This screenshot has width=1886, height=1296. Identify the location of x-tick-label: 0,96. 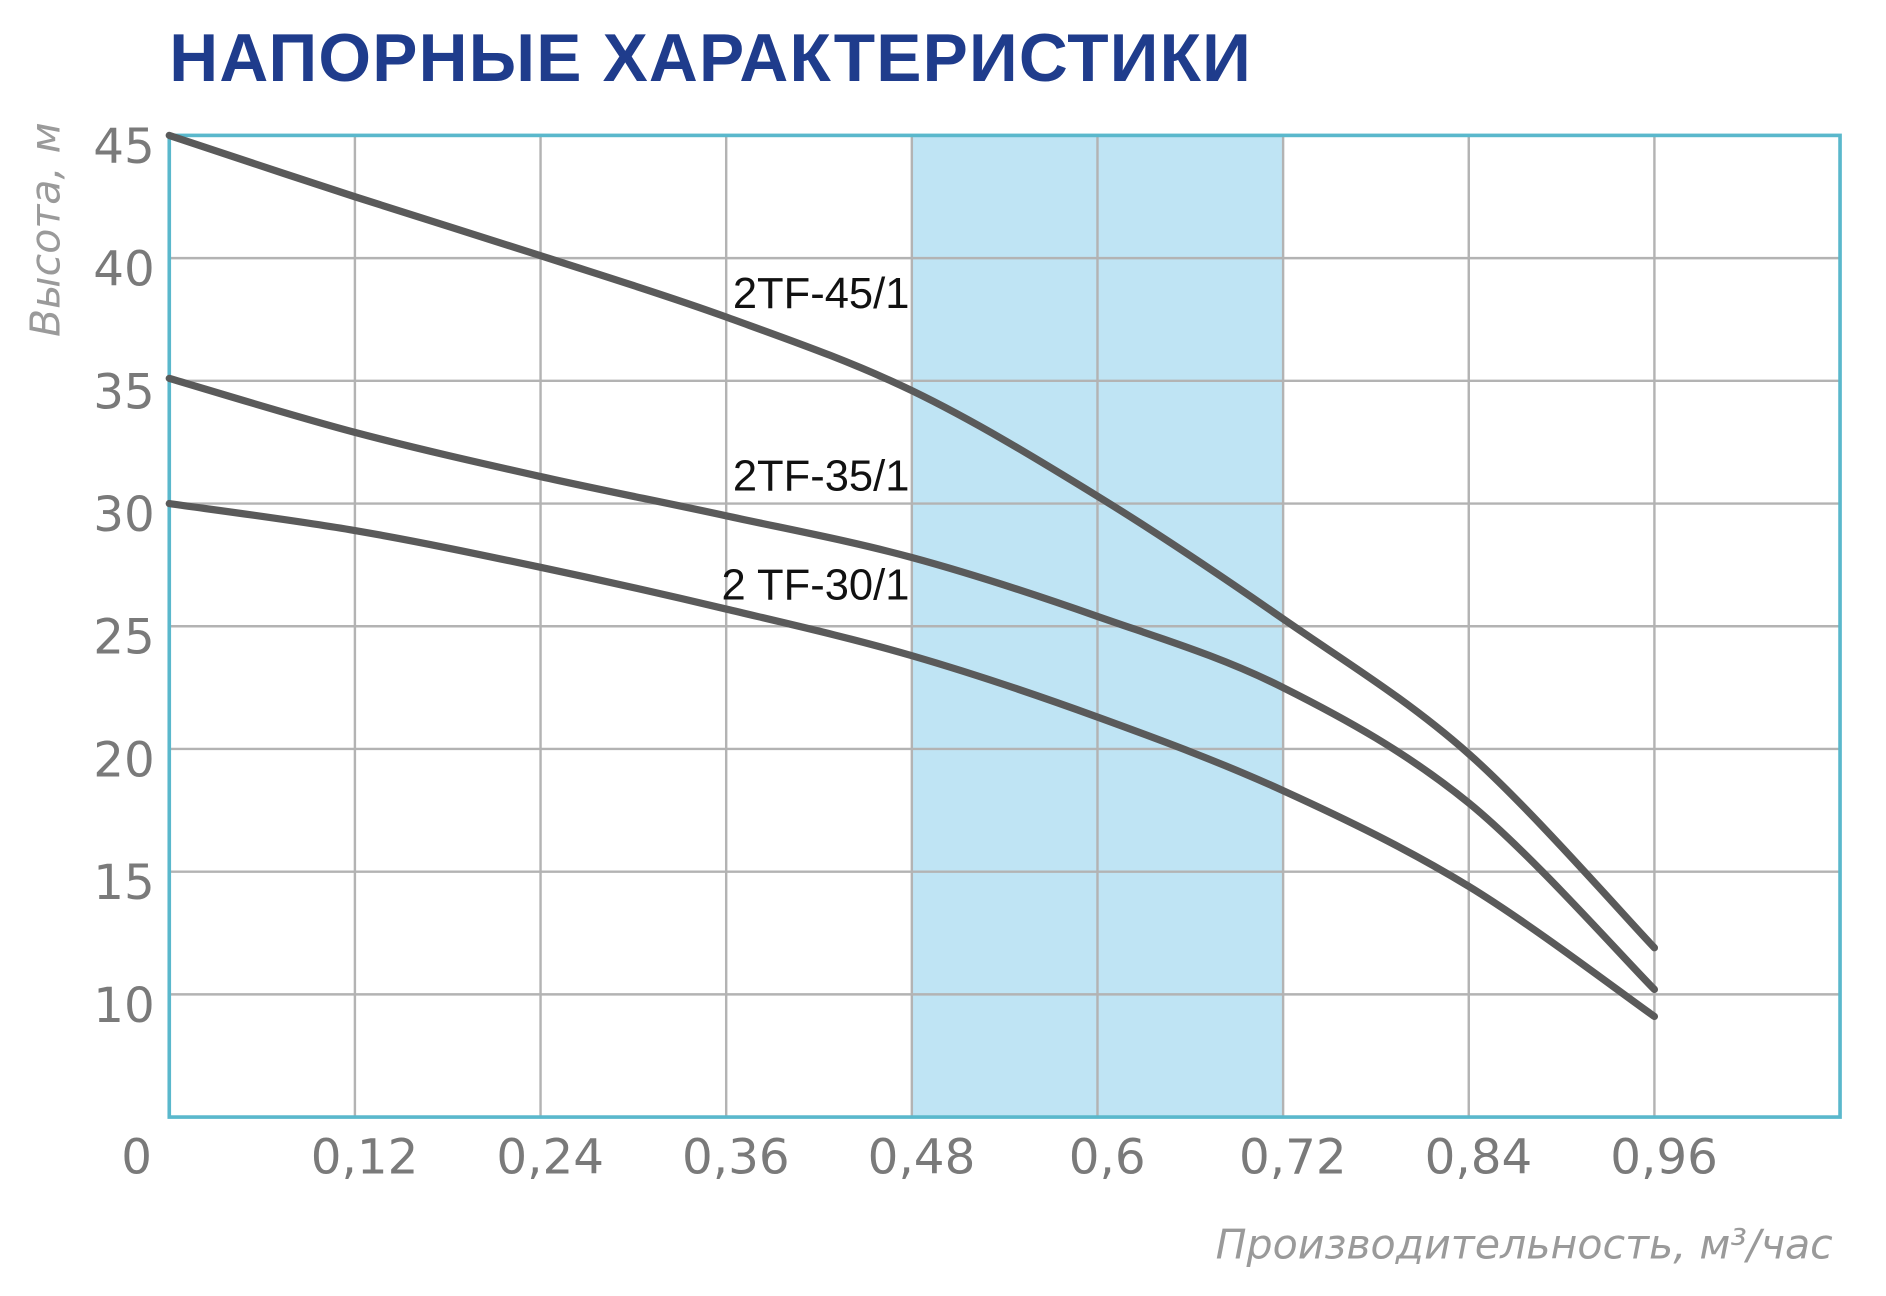
(1664, 1158).